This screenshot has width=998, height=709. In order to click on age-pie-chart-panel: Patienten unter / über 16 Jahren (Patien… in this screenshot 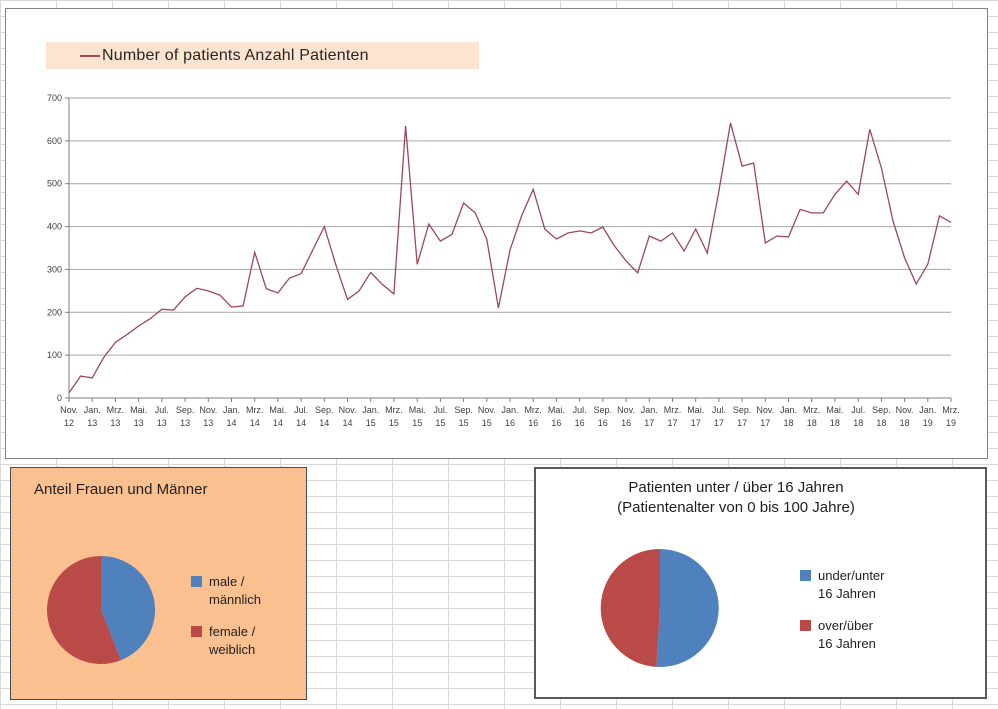, I will do `click(760, 583)`.